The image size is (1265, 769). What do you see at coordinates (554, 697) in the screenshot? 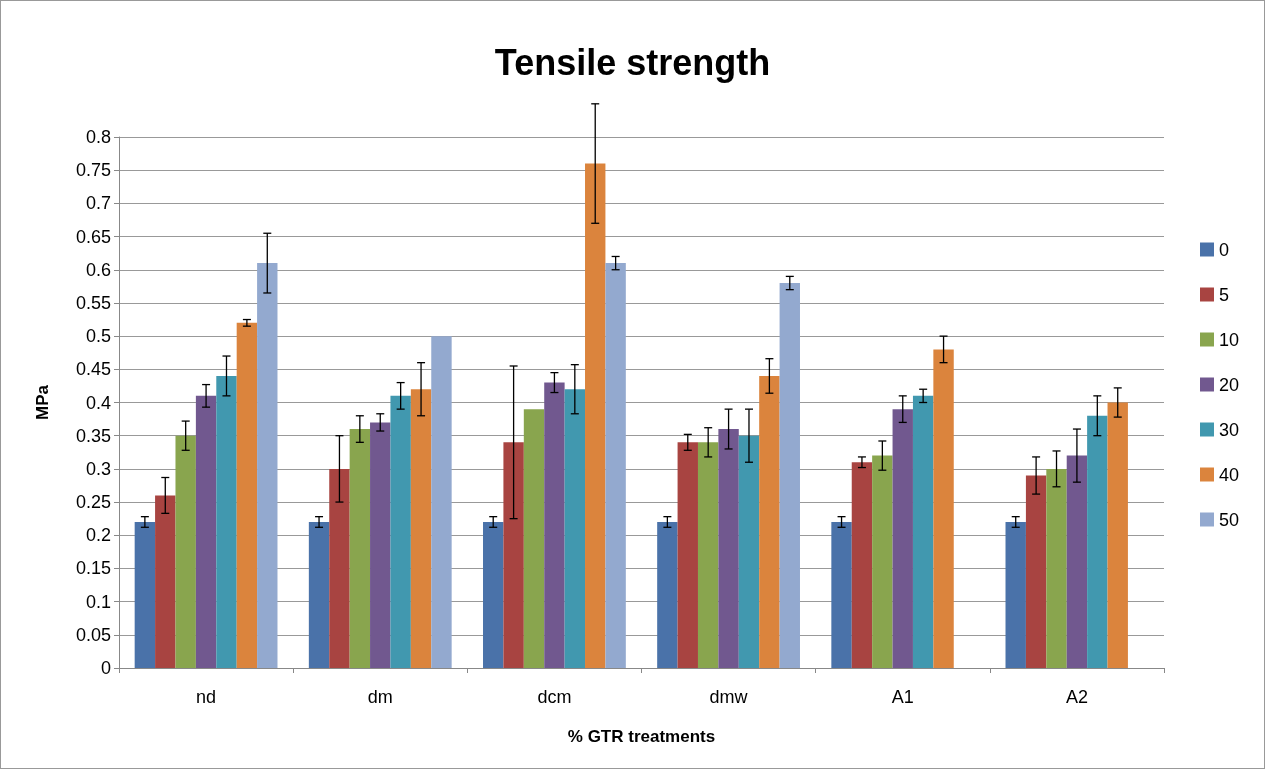
I see `x-tick-label: dcm` at bounding box center [554, 697].